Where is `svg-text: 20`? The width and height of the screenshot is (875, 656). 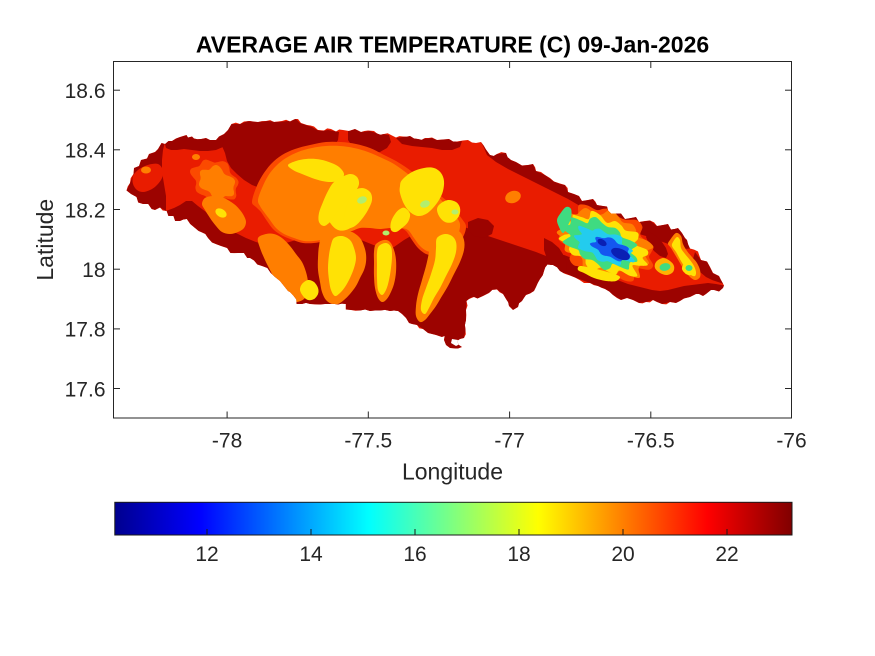
svg-text: 20 is located at coordinates (622, 554).